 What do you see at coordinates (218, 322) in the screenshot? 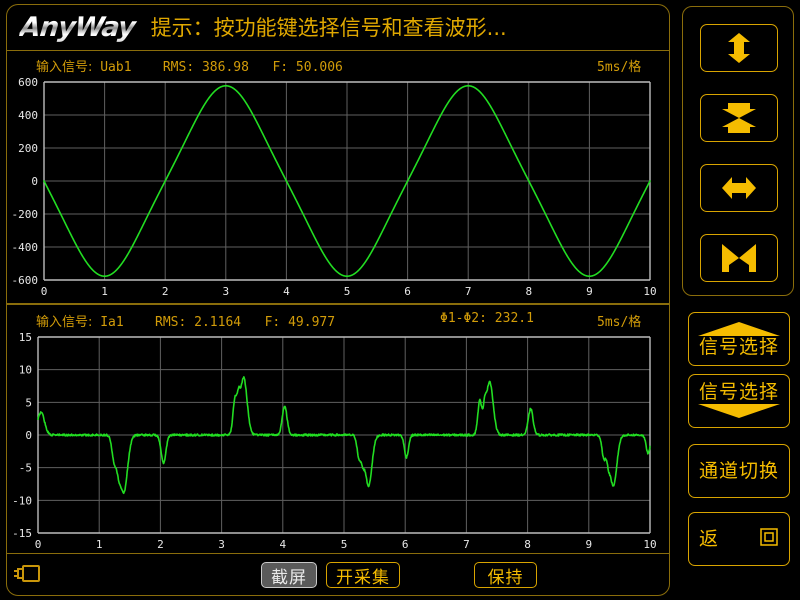
I see `chart2-rms-value: 2.1164` at bounding box center [218, 322].